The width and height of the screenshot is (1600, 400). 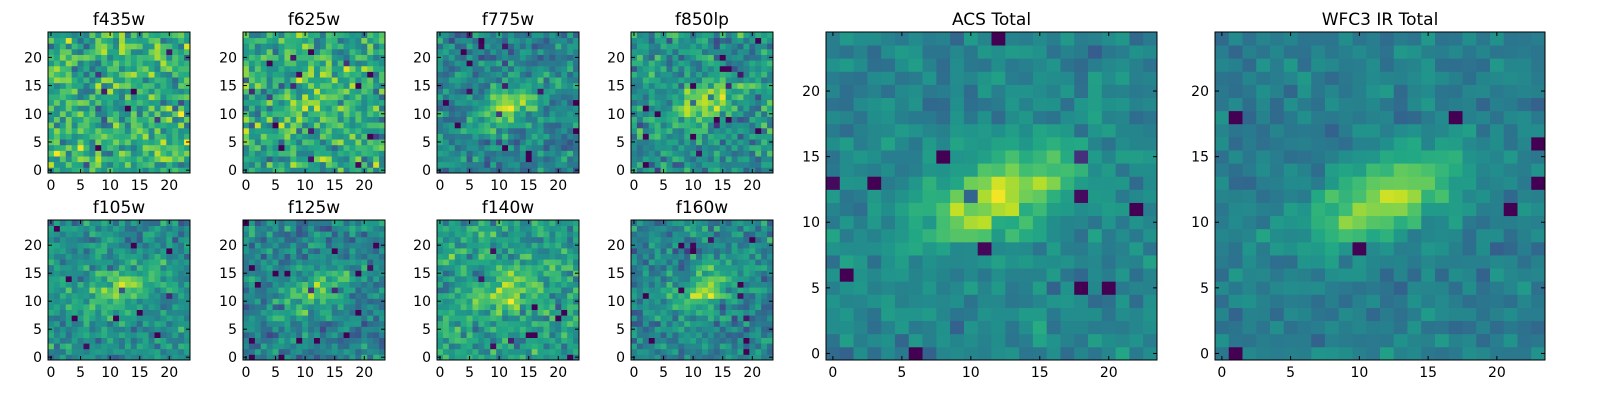 I want to click on x-tick-label: 20, so click(x=169, y=186).